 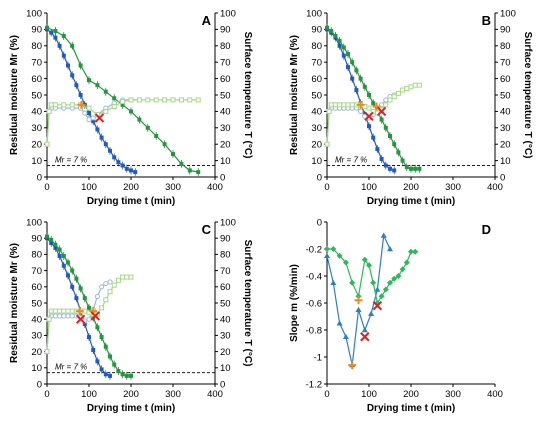 I want to click on threshold-label: Mr = 7 %, so click(x=71, y=160).